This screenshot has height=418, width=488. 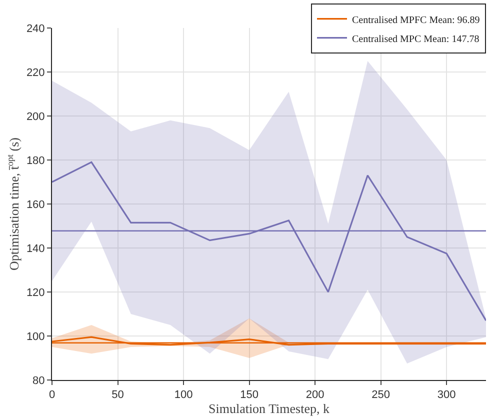 What do you see at coordinates (381, 395) in the screenshot?
I see `x-tick-label: 250` at bounding box center [381, 395].